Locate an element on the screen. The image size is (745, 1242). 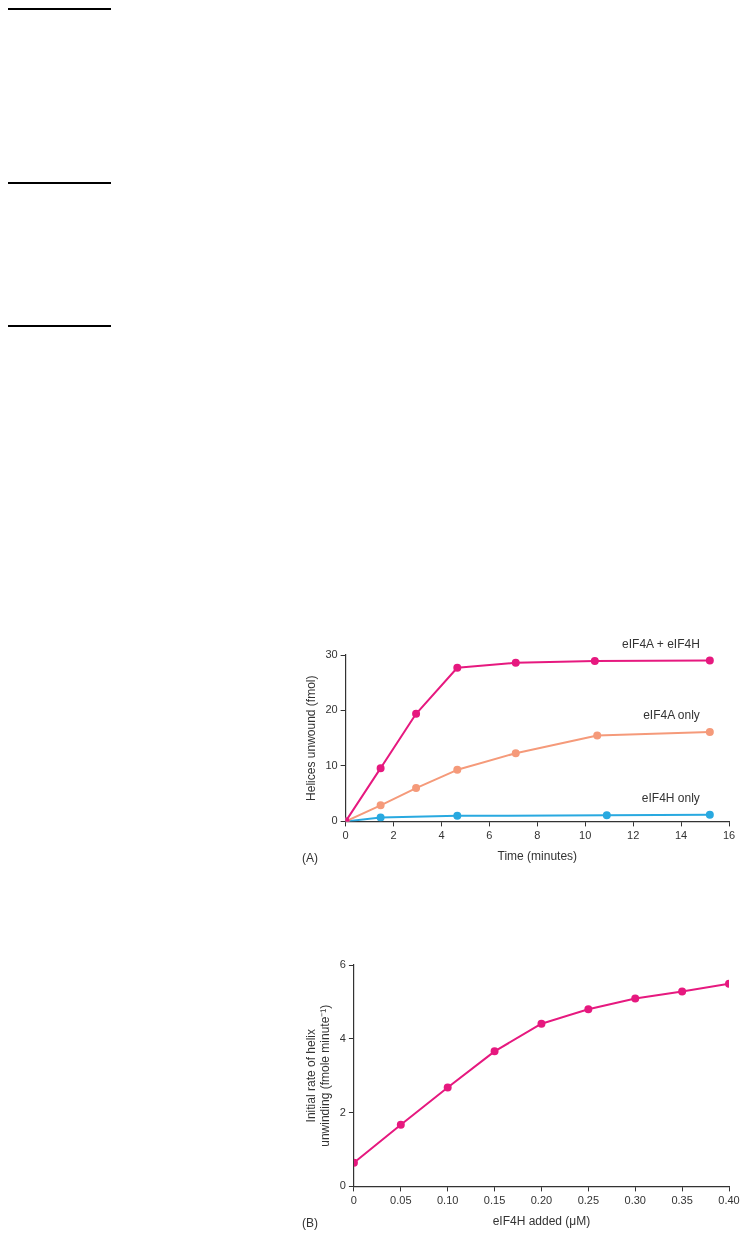
x-tick-label: 16 is located at coordinates (729, 835).